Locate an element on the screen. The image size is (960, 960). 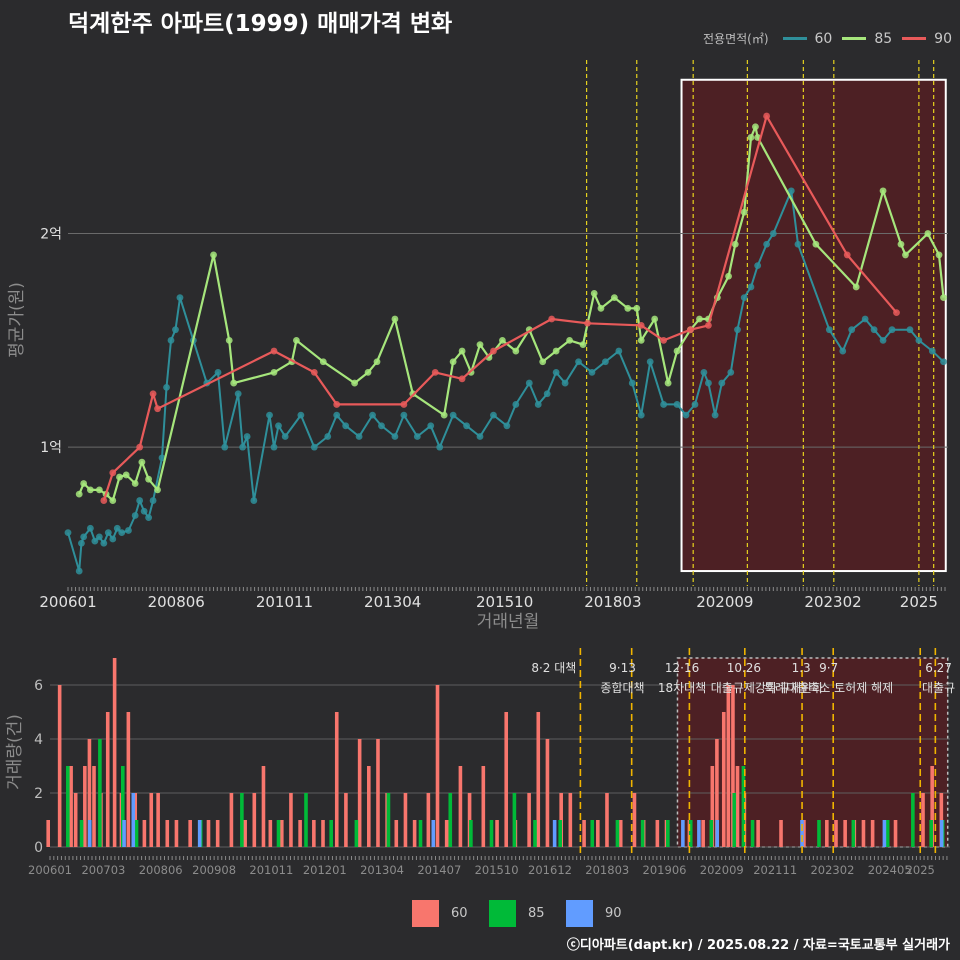
legend-label-90: 90 is located at coordinates (943, 38).